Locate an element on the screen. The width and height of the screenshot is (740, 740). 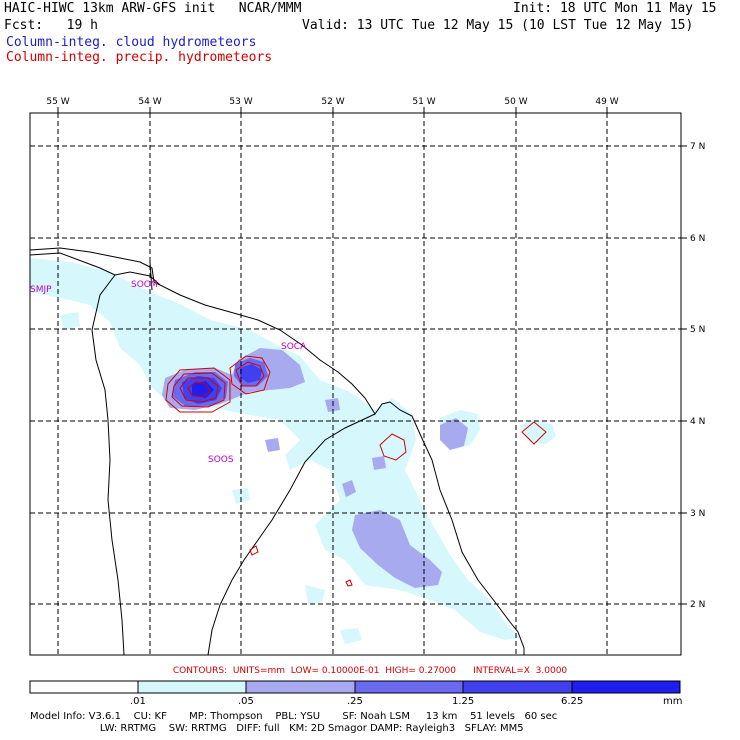
lat-label-4n: 4 N is located at coordinates (697, 422).